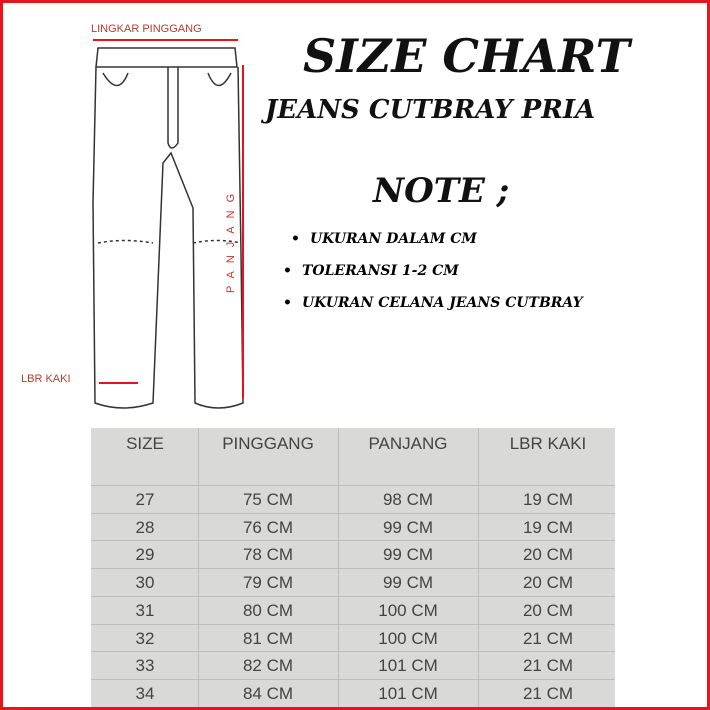  I want to click on note-title: NOTE ;, so click(441, 191).